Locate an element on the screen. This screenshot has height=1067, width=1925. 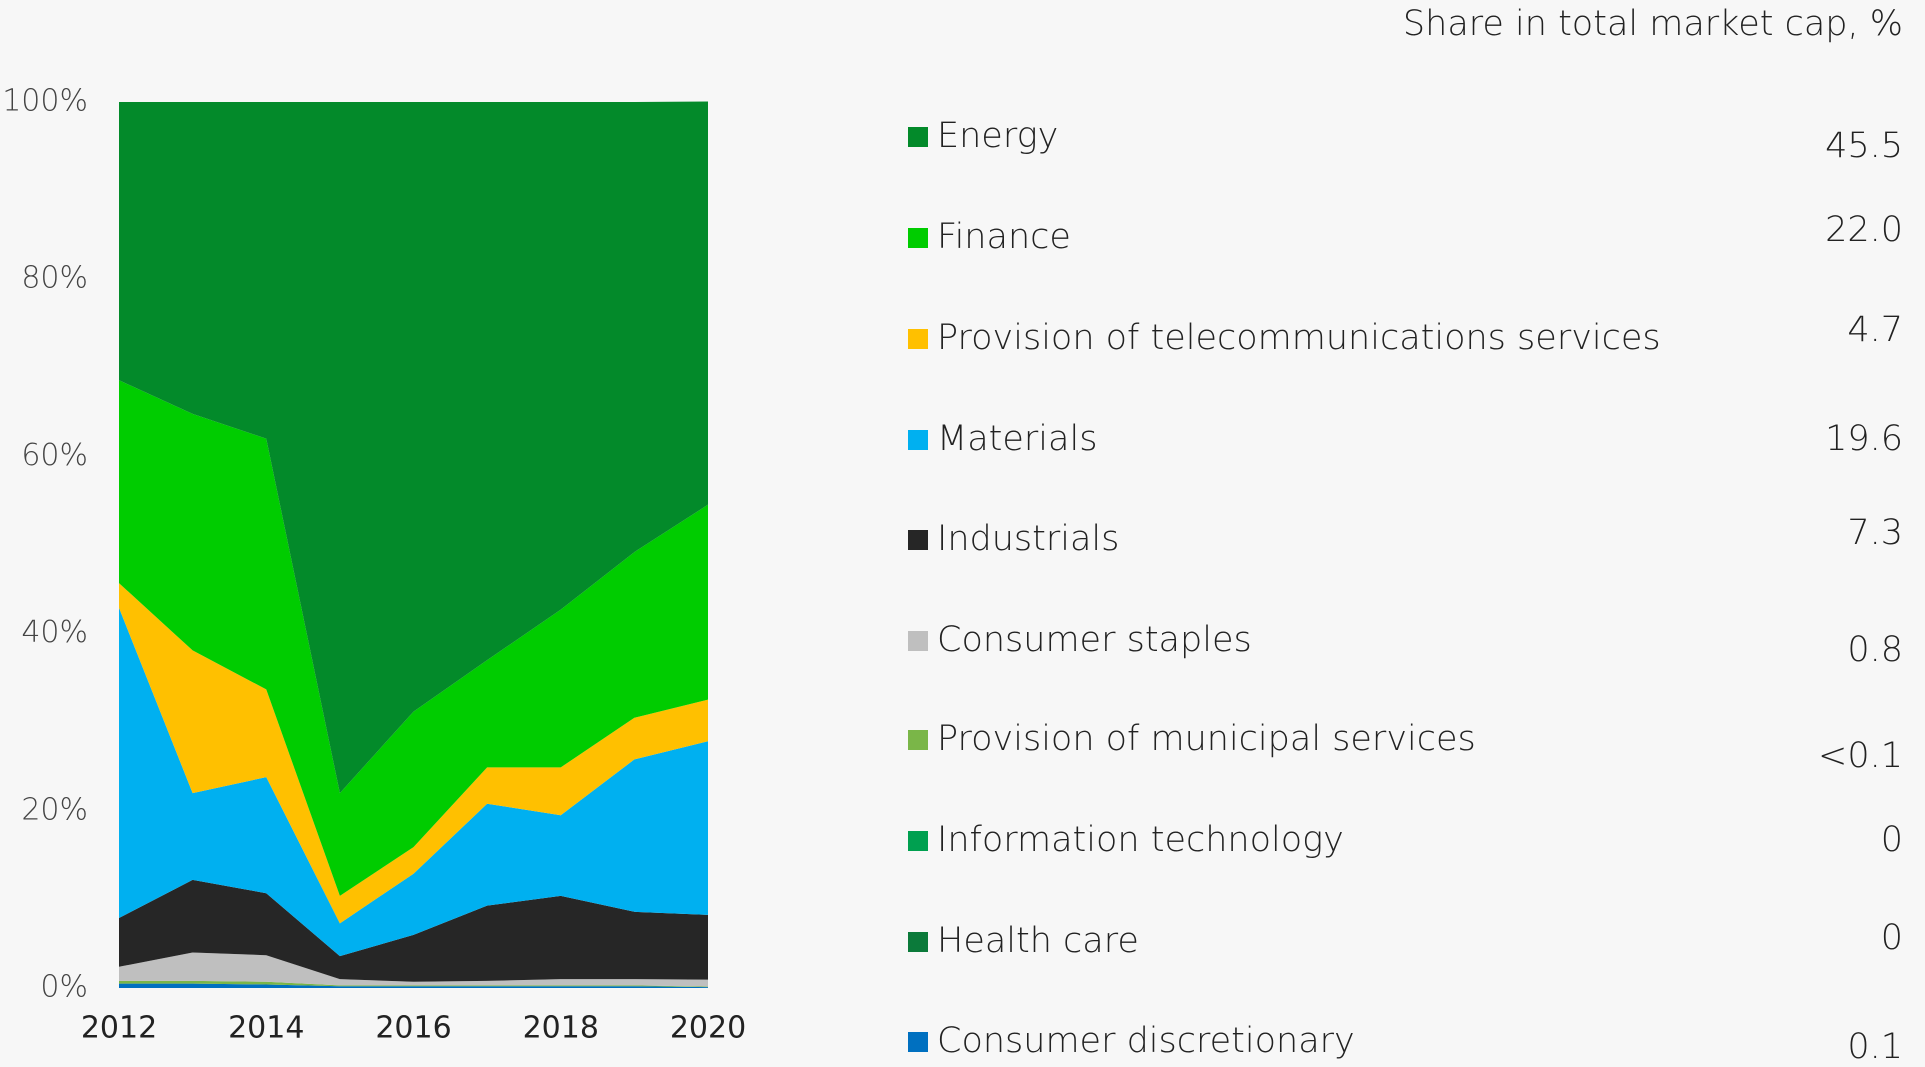
legend-label: Information technology is located at coordinates (1140, 840).